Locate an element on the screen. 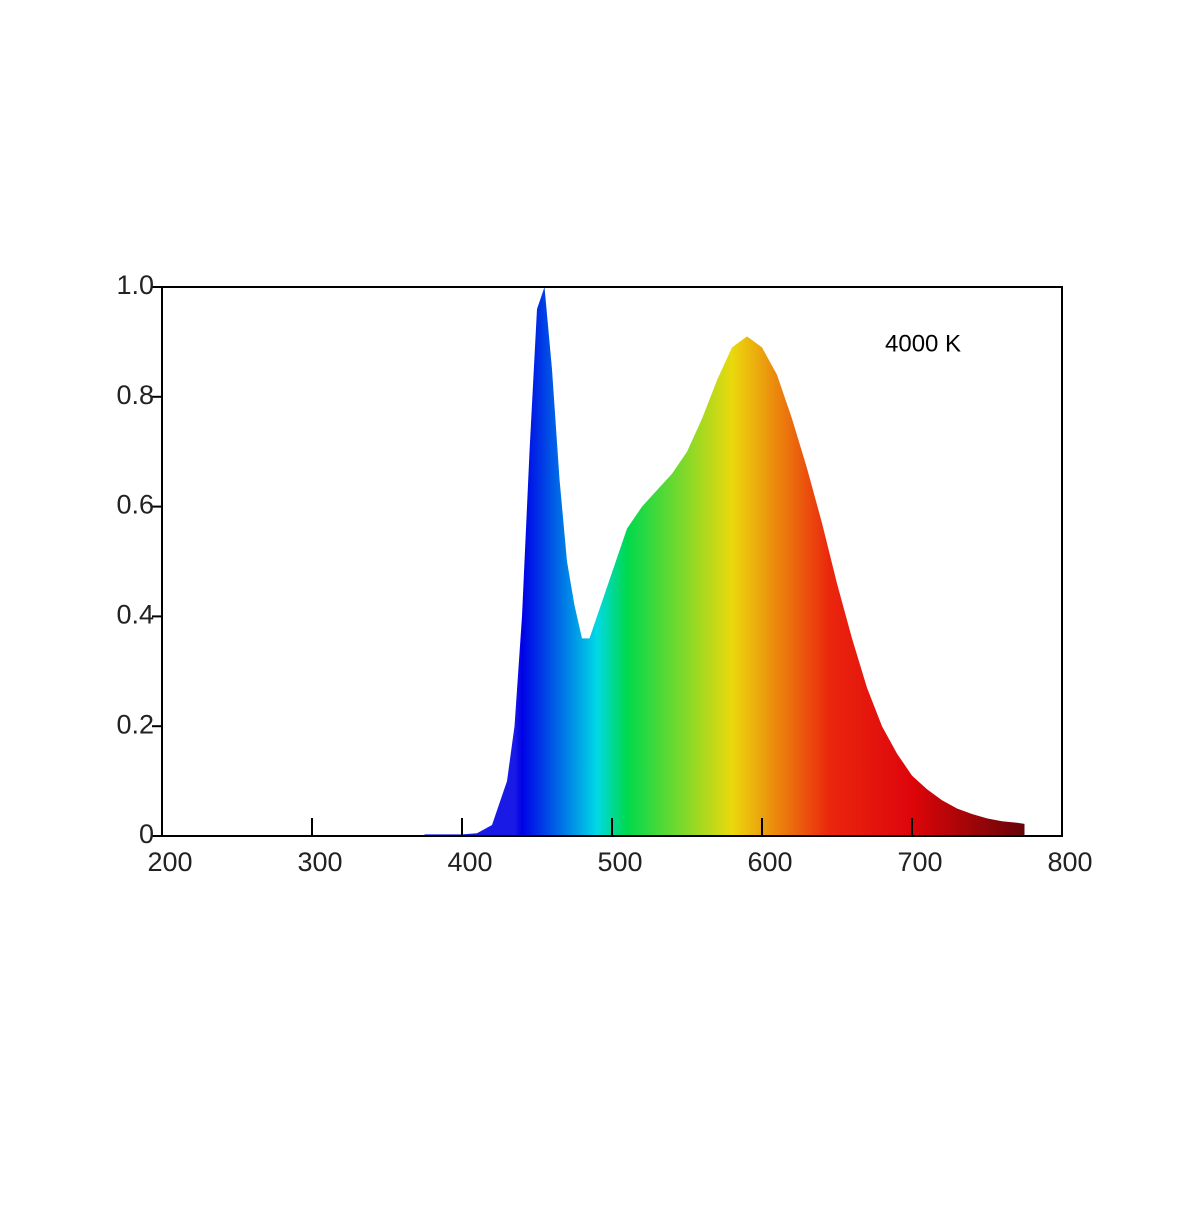 The height and width of the screenshot is (1205, 1200). x-tick-label: 800 is located at coordinates (1069, 862).